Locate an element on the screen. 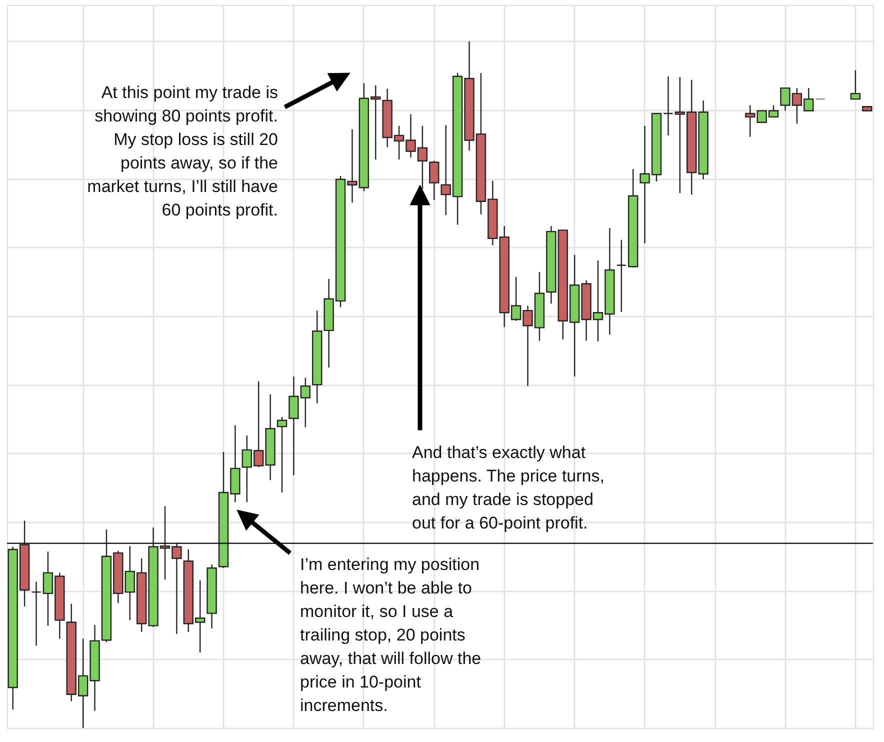 Image resolution: width=884 pixels, height=742 pixels. annotation: And that’s exactly what happens. The price turns, and my trade is stopped out for a 60-point profit. is located at coordinates (508, 487).